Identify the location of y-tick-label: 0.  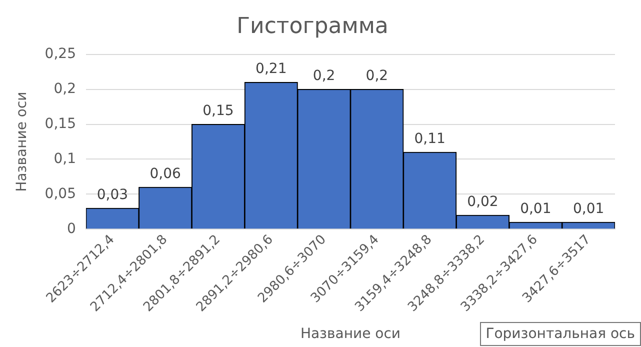
(71, 228).